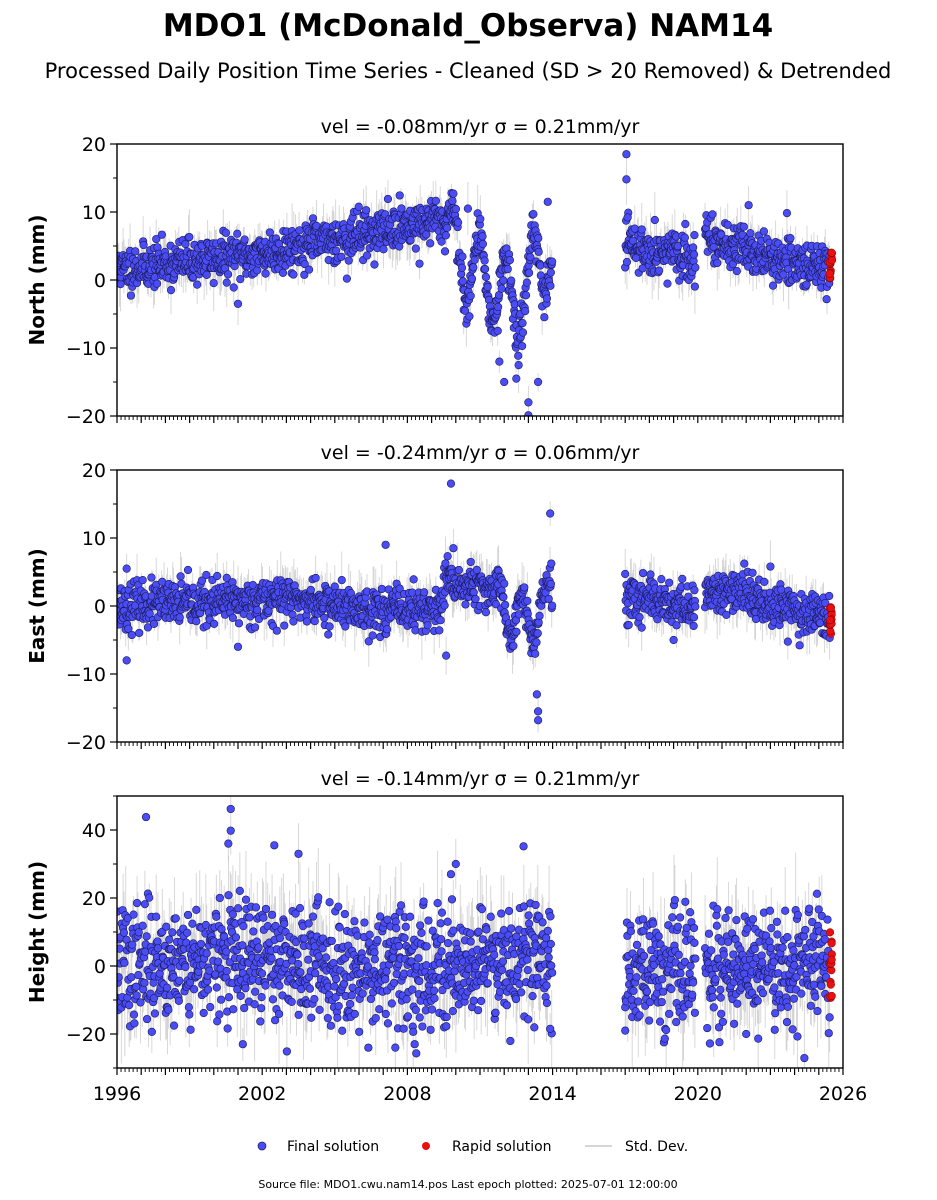 Image resolution: width=937 pixels, height=1200 pixels. What do you see at coordinates (831, 265) in the screenshot?
I see `rapid-points` at bounding box center [831, 265].